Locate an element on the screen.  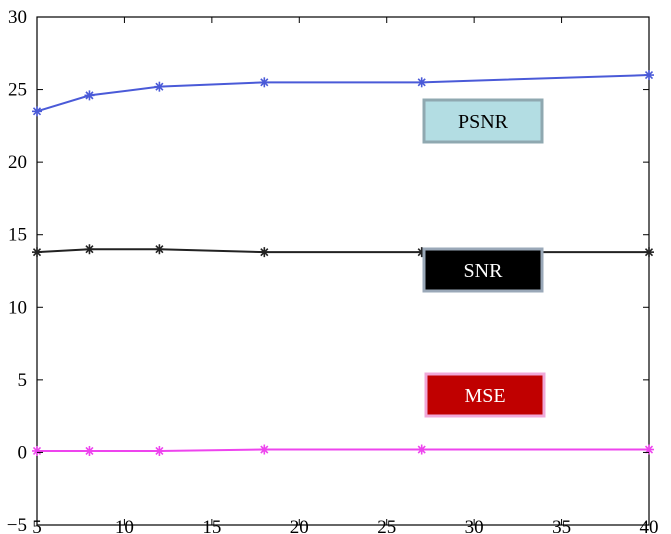
legend-box-mse: MSE is located at coordinates (485, 395).